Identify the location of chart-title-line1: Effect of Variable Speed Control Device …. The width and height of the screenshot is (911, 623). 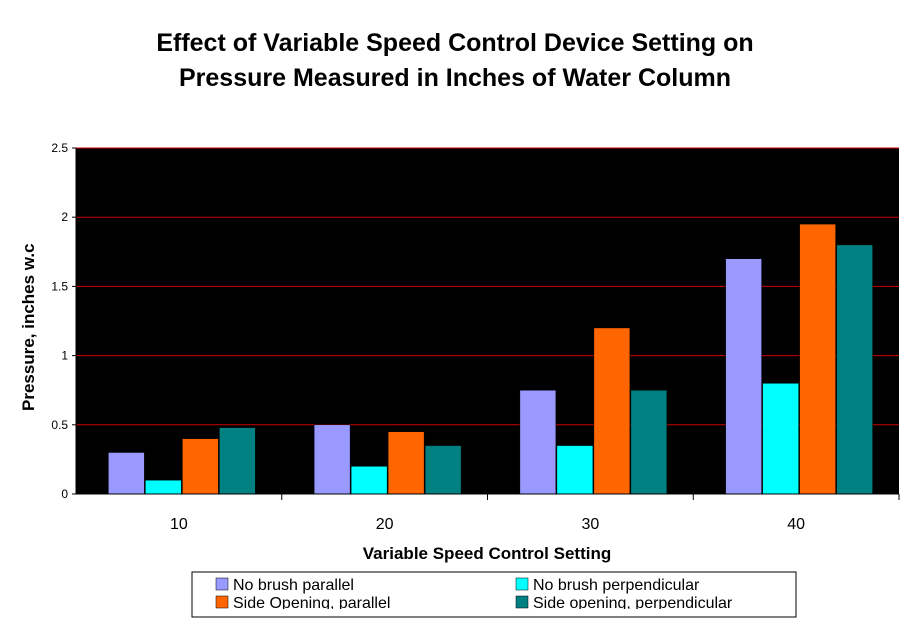
(454, 43).